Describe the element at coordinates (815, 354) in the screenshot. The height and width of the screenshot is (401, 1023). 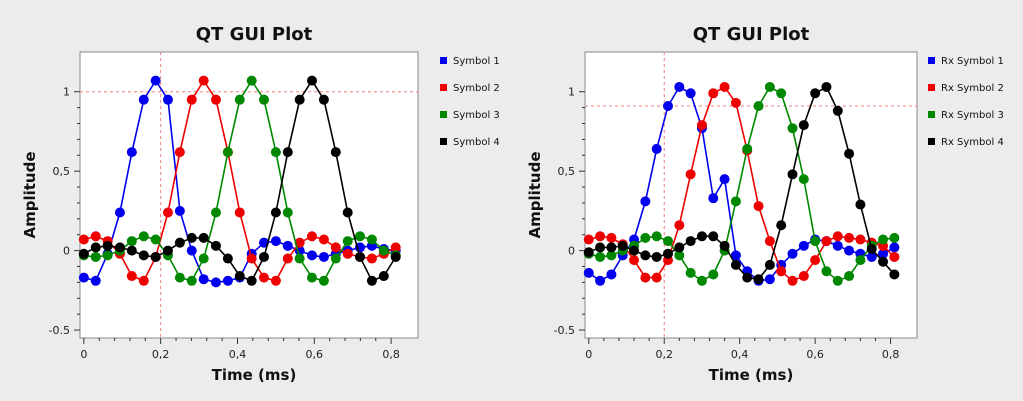
I see `x-tick-label: 0,6` at that location.